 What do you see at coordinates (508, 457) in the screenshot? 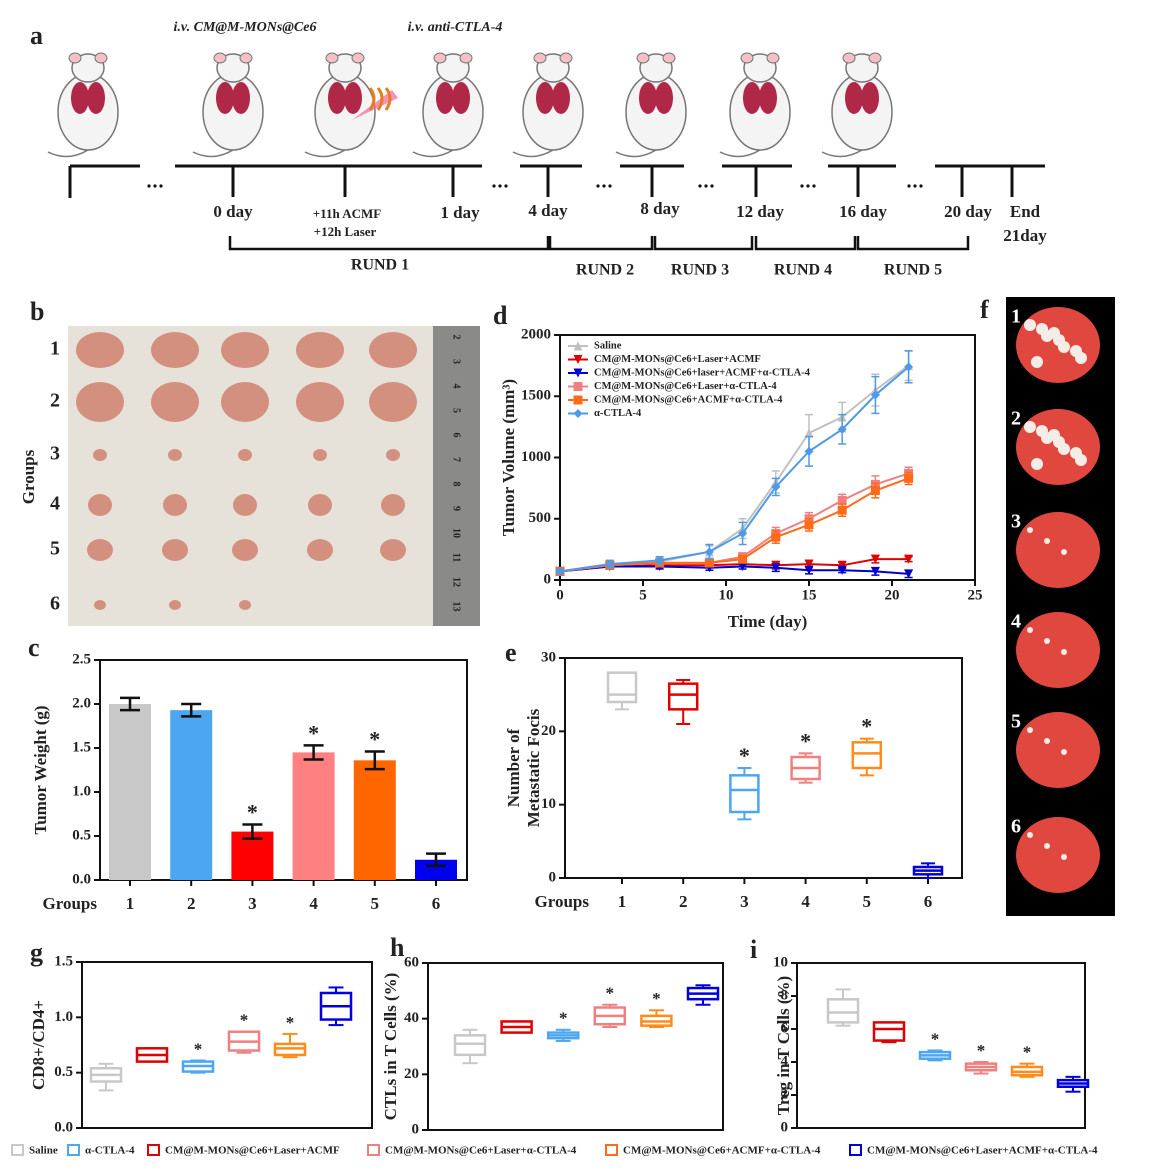
I see `y-axis-label: Tumor Volume (mm³)` at bounding box center [508, 457].